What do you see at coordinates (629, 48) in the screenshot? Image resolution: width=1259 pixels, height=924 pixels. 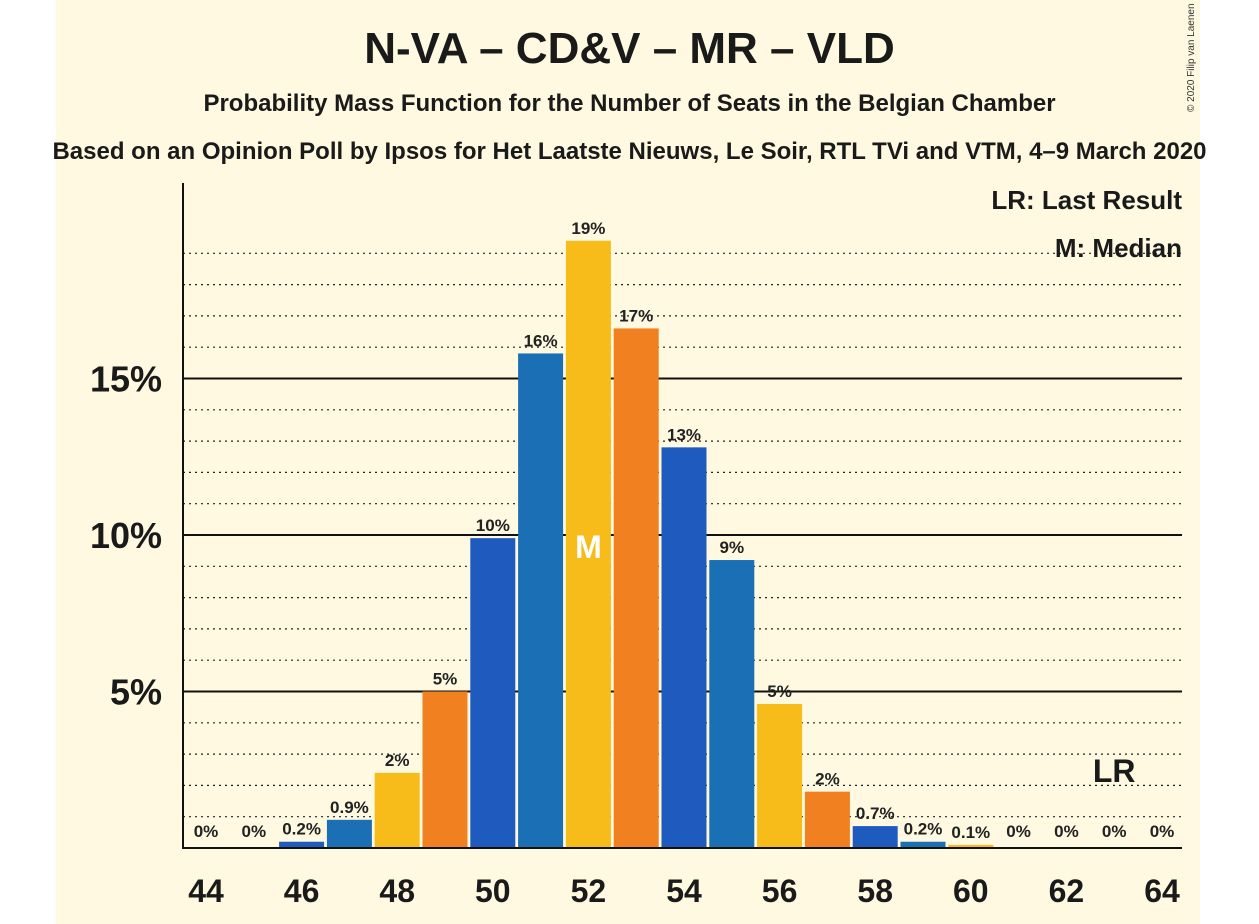 I see `chart-title: N-VA – CD&V – MR – VLD` at bounding box center [629, 48].